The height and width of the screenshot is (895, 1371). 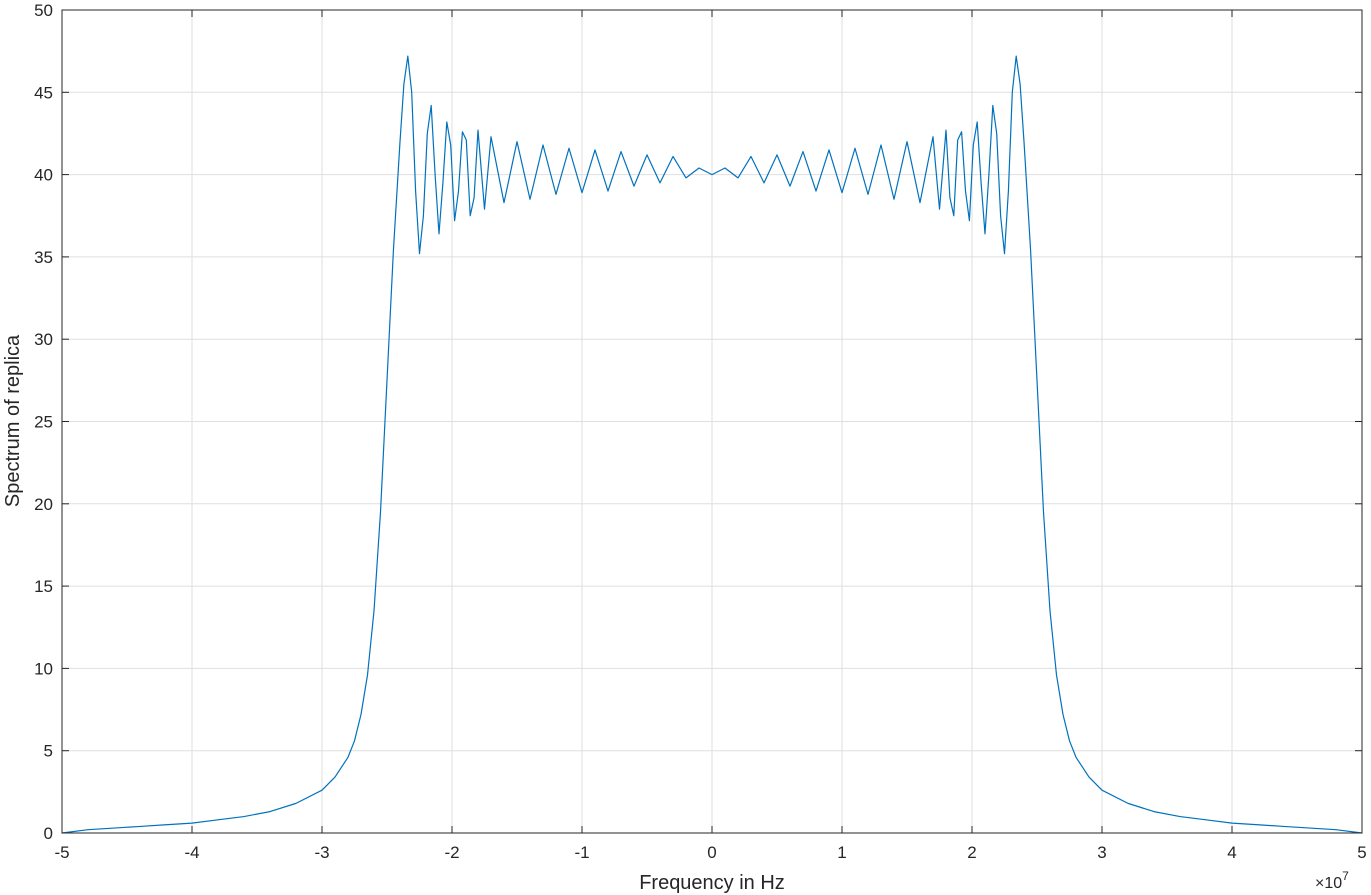 What do you see at coordinates (841, 852) in the screenshot?
I see `x-tick-label: 1` at bounding box center [841, 852].